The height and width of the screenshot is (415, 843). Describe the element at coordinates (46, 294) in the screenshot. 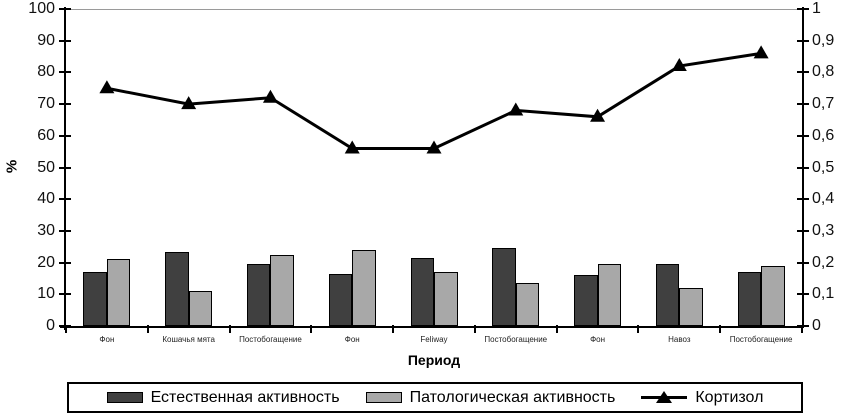

I see `left-axis-tick-label: 10` at that location.